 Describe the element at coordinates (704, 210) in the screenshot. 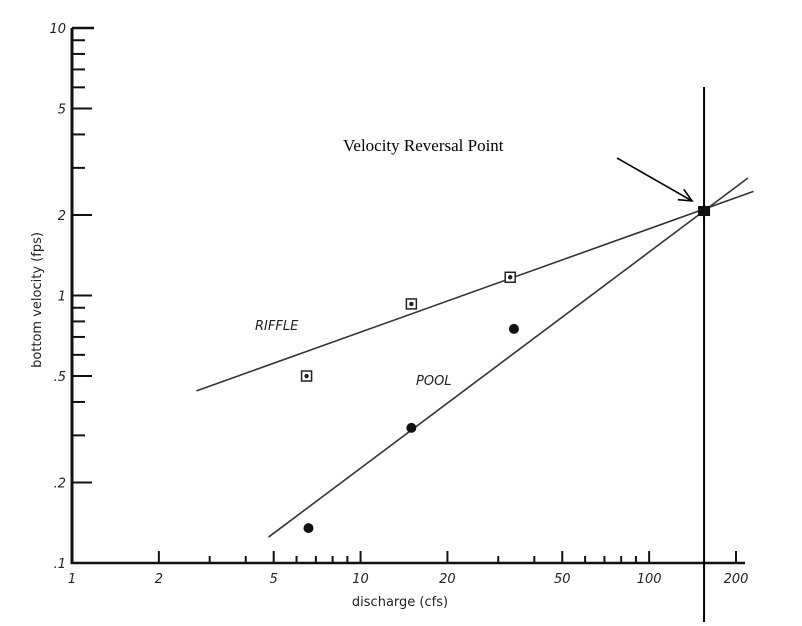

I see `reversal-point-marker` at that location.